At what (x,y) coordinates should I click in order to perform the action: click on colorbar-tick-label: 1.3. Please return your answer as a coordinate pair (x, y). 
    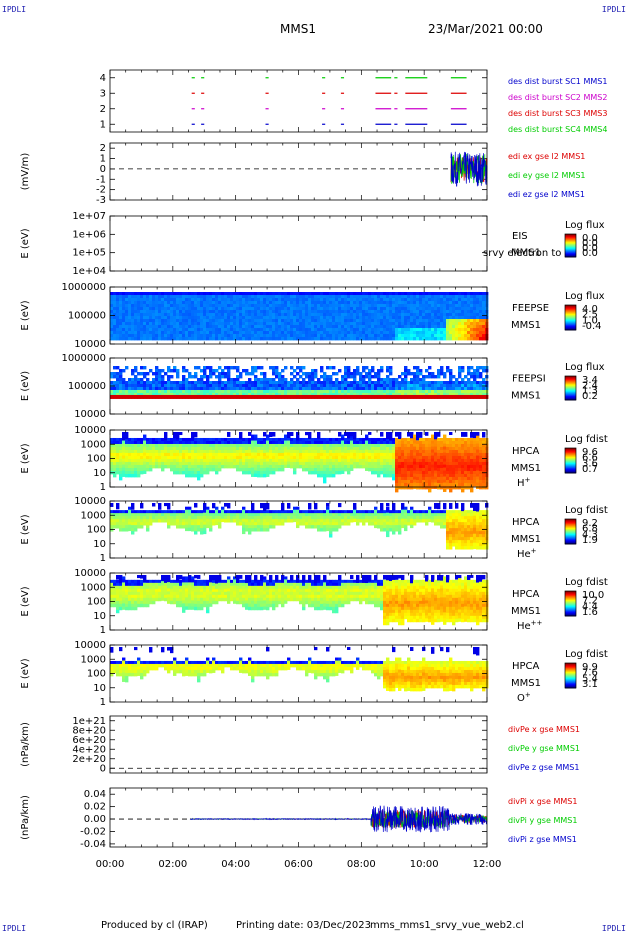
    Looking at the image, I should click on (590, 391).